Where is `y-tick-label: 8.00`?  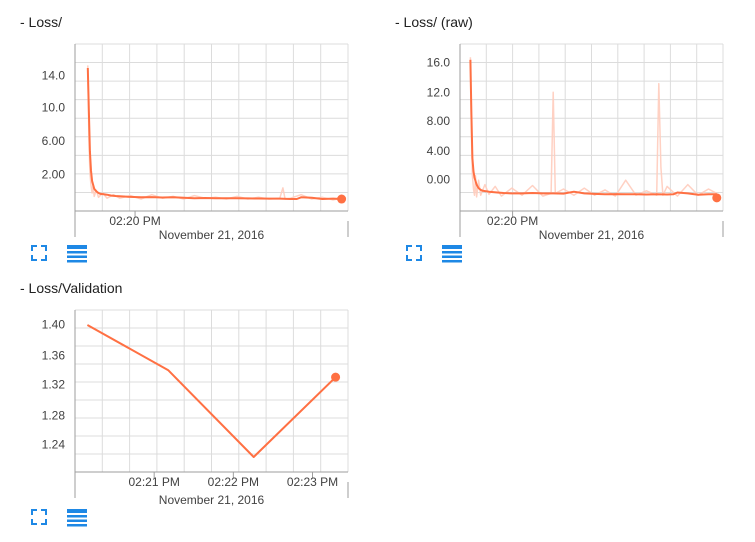 y-tick-label: 8.00 is located at coordinates (439, 121).